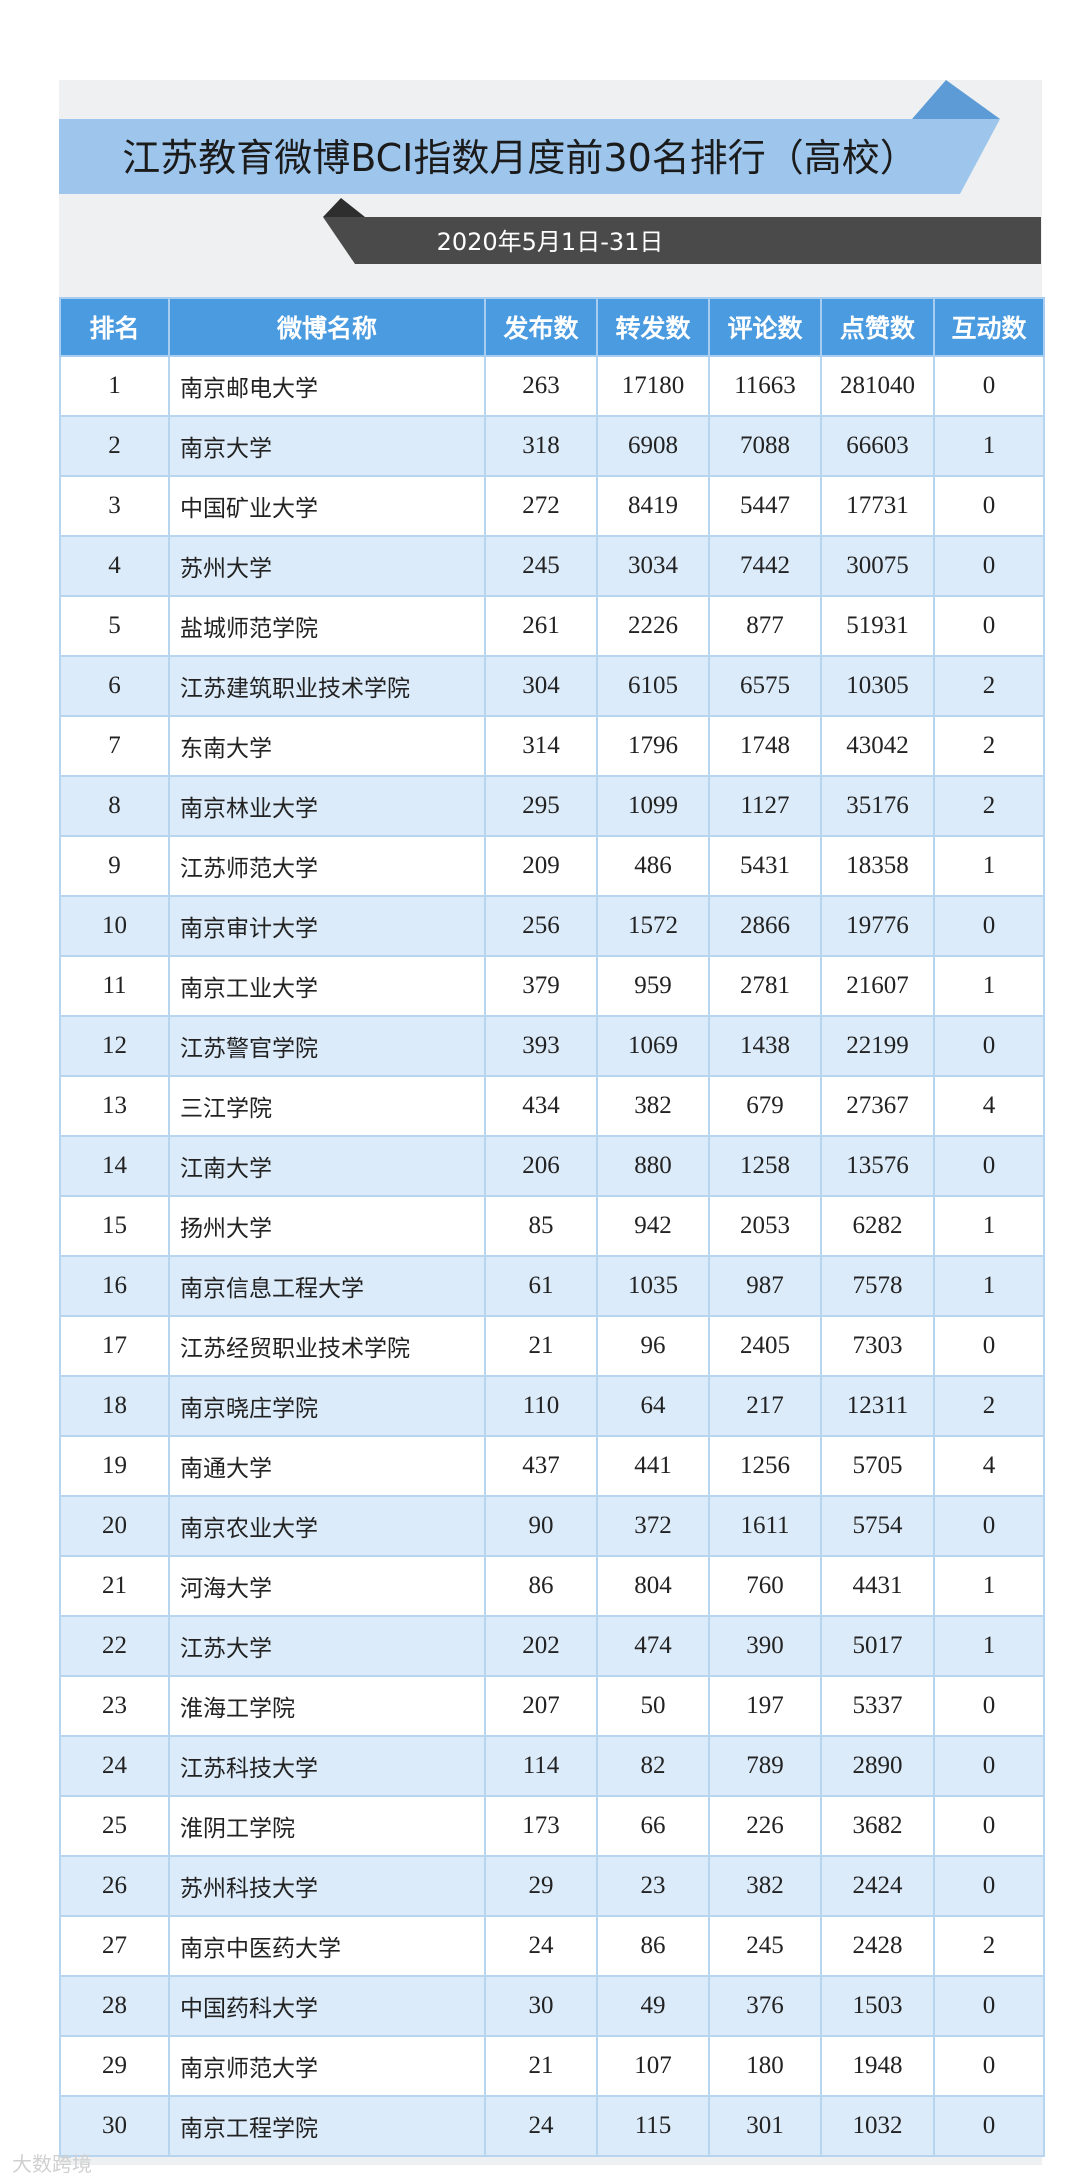 The image size is (1080, 2177). I want to click on comments-cell: 789, so click(765, 1766).